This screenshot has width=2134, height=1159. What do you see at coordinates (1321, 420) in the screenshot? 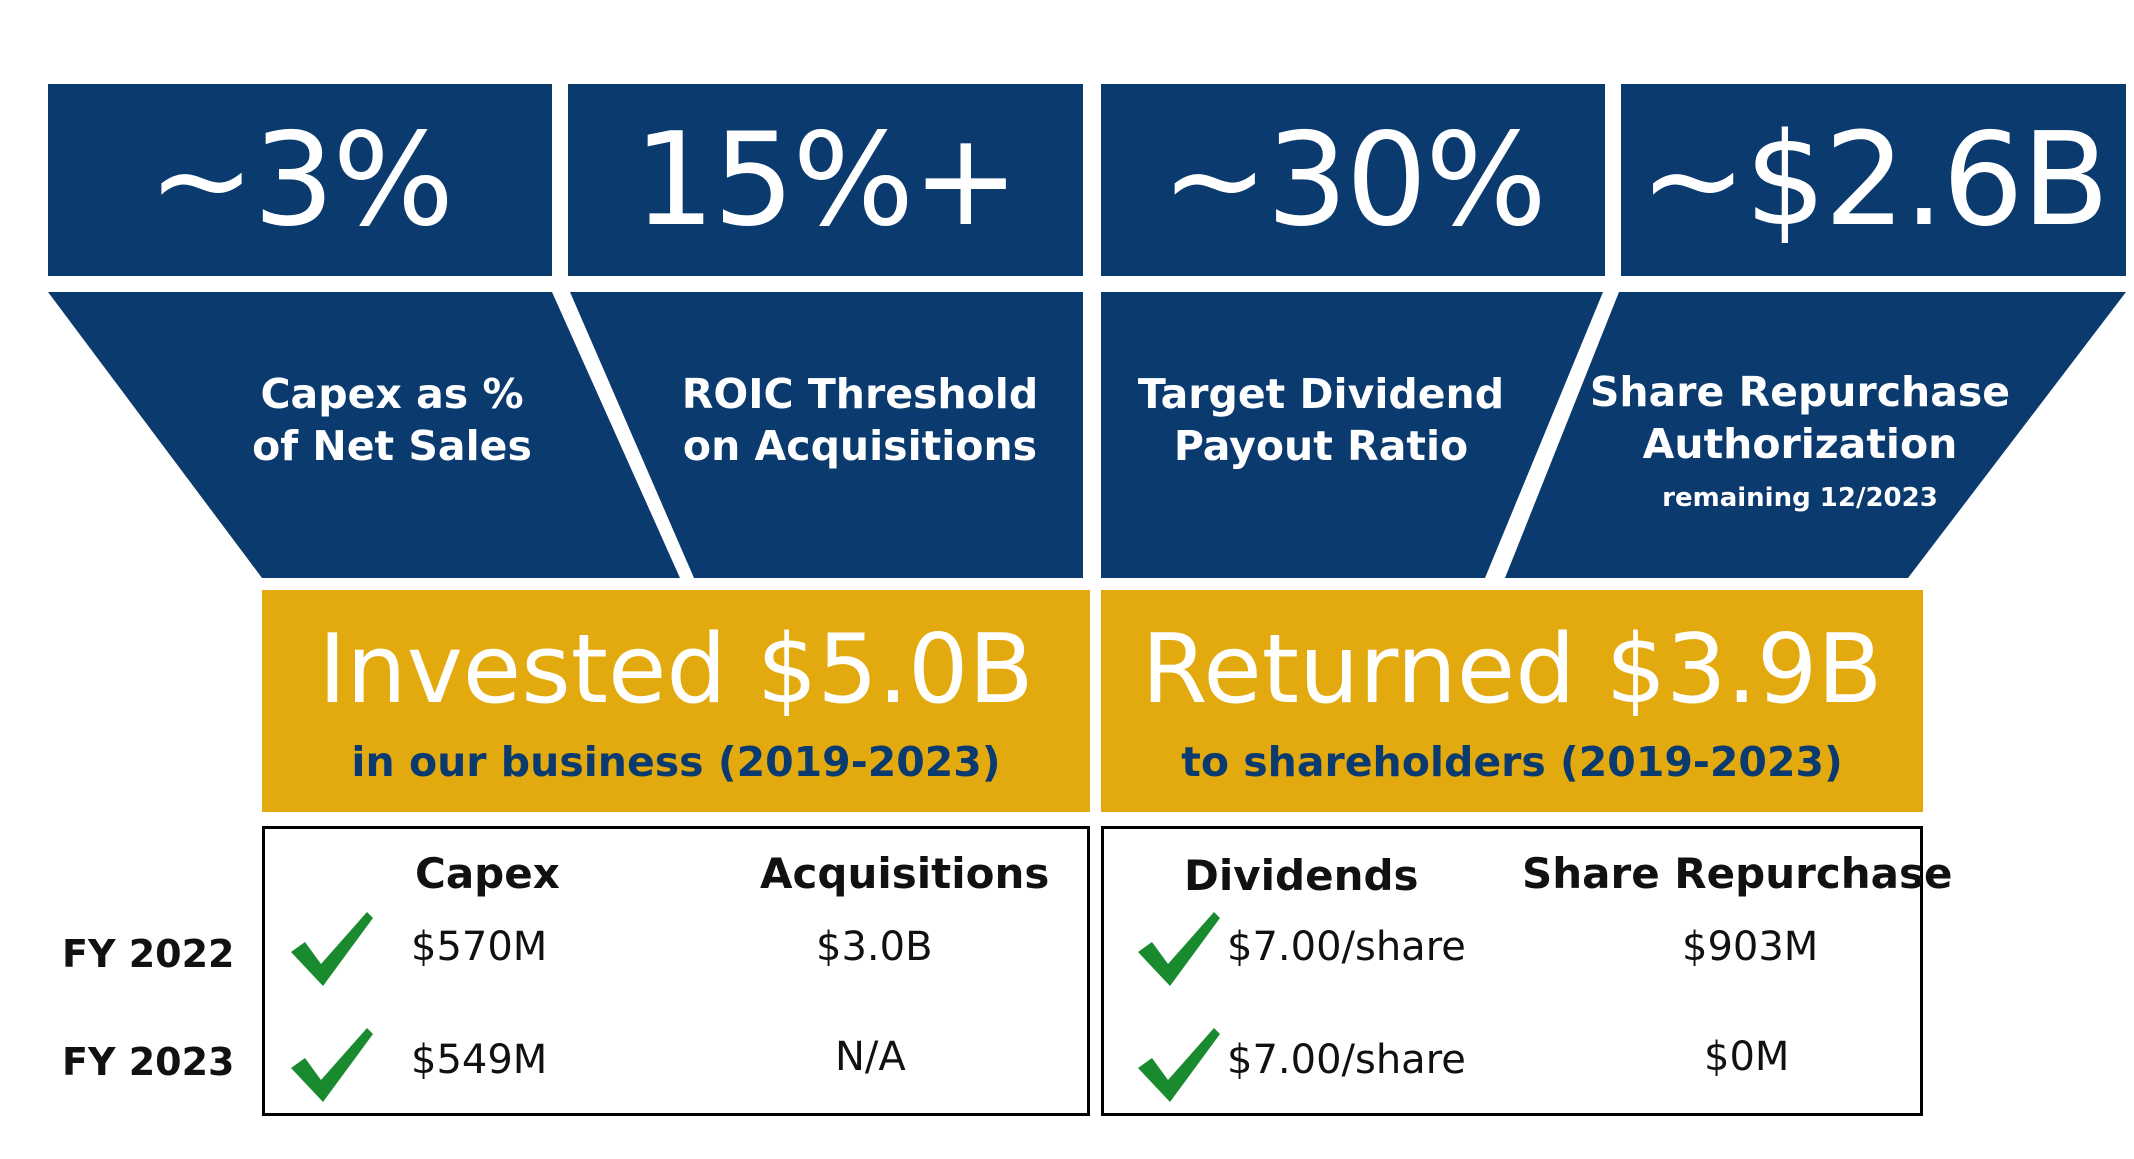
I see `label-dividend: Target Dividend Payout Ratio` at bounding box center [1321, 420].